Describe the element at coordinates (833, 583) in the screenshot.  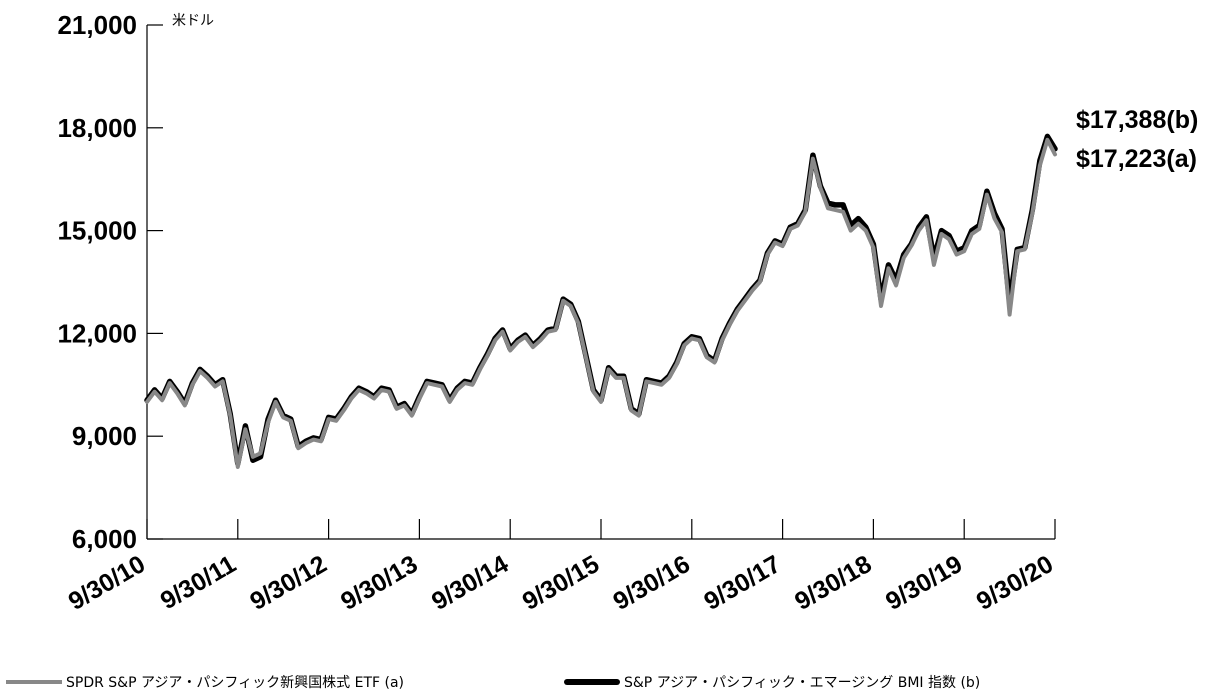
I see `x-tick-label: 9/30/18` at that location.